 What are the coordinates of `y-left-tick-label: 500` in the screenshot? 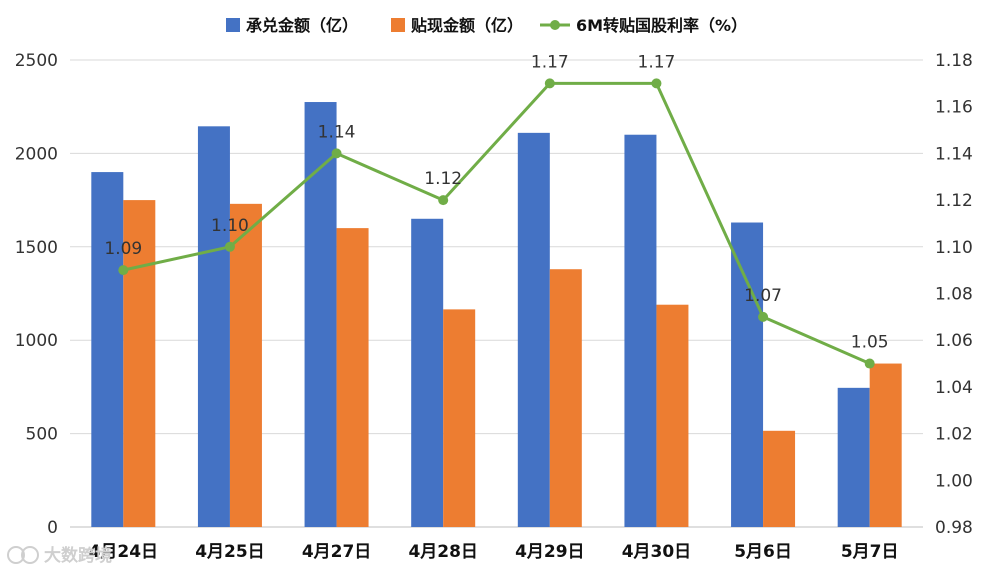 It's located at (42, 435).